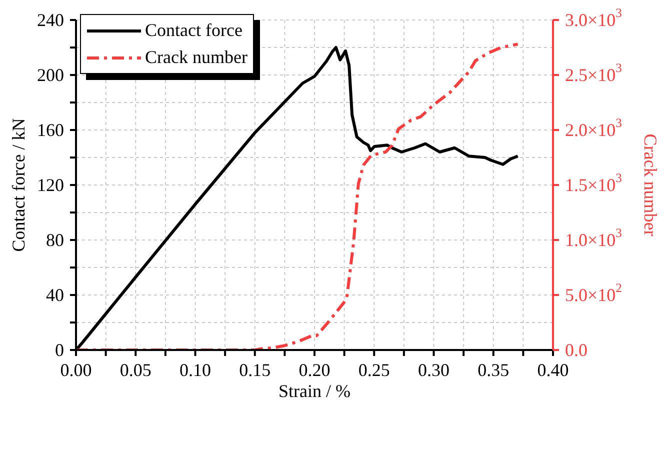  What do you see at coordinates (59, 350) in the screenshot?
I see `y-tick-label: 0` at bounding box center [59, 350].